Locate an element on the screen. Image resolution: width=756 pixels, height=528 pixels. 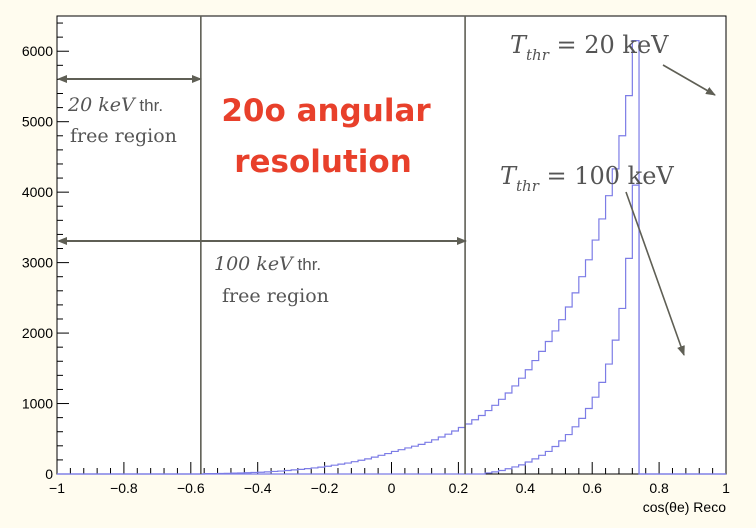
y-tick-label: 3000 is located at coordinates (37, 263).